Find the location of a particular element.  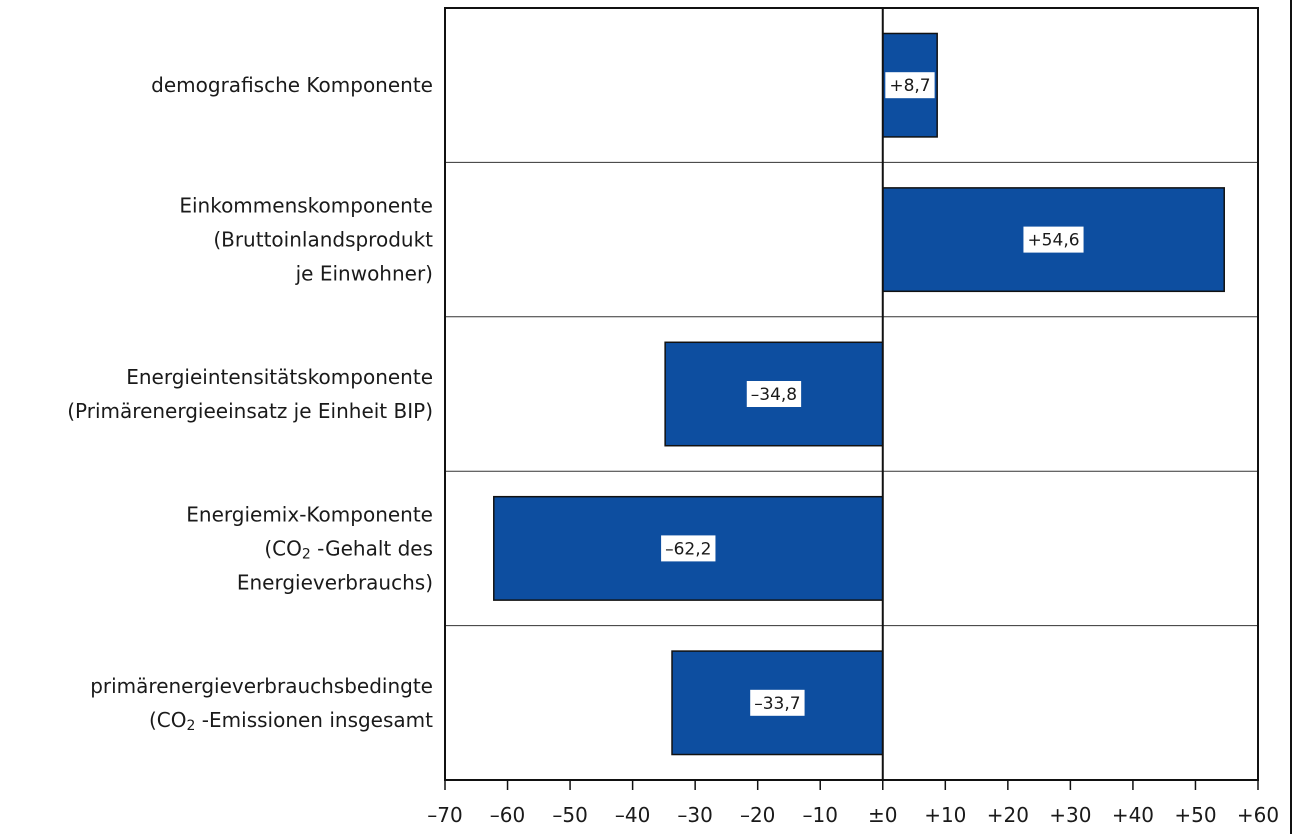

value-label: +8,7 is located at coordinates (909, 86).